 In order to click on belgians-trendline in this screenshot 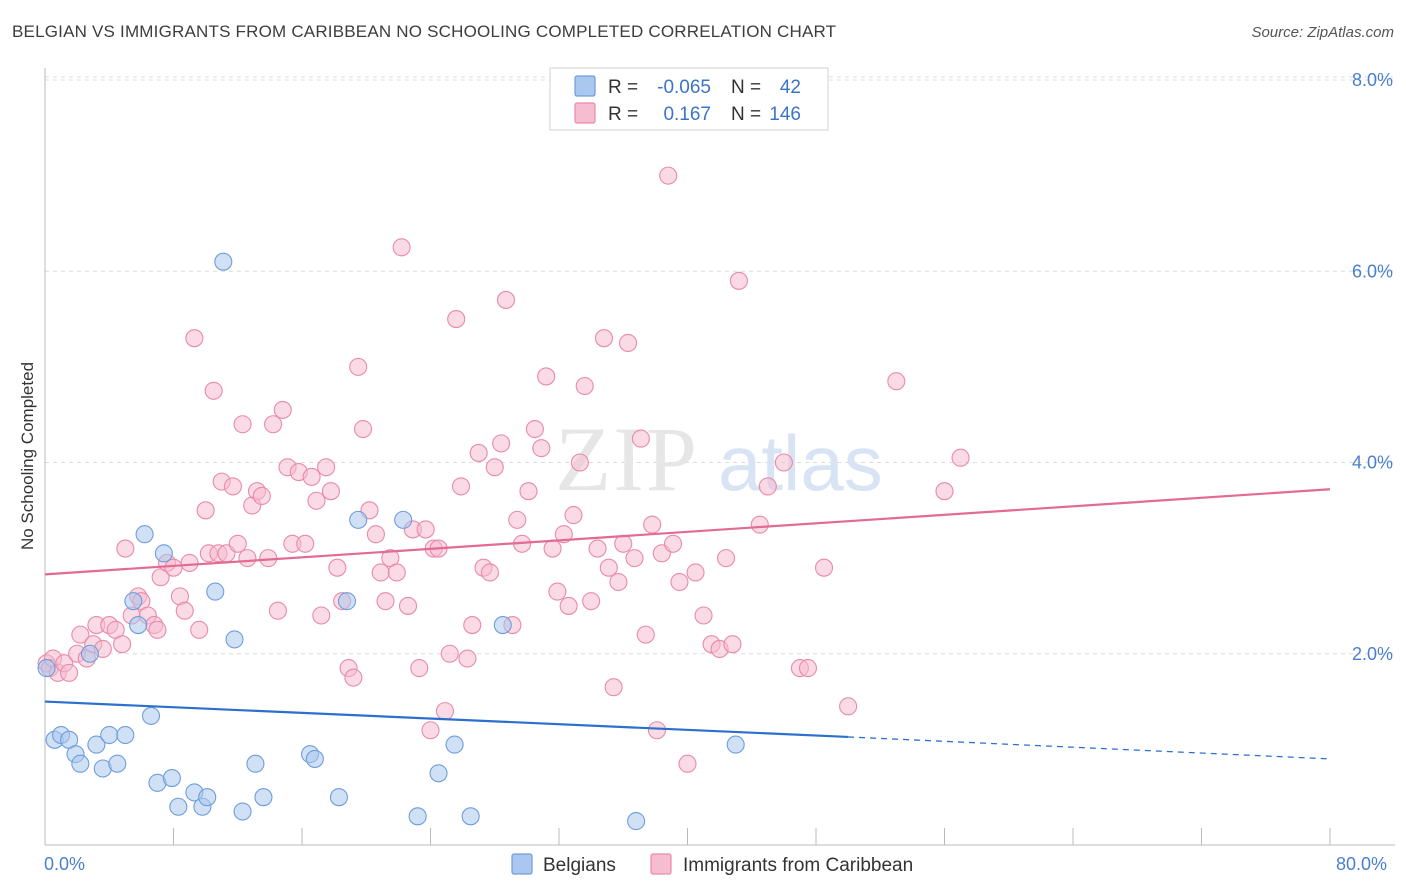, I will do `click(446, 719)`.